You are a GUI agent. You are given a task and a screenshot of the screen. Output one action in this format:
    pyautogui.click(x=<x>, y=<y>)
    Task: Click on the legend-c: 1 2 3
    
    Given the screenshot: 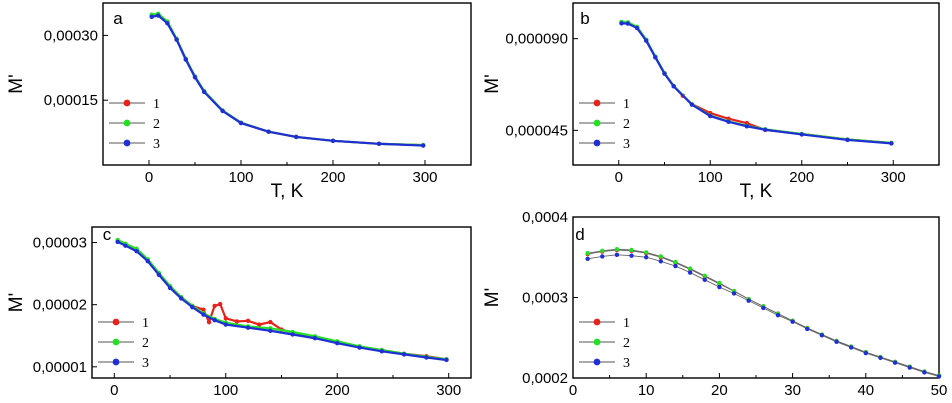 What is the action you would take?
    pyautogui.click(x=123, y=343)
    